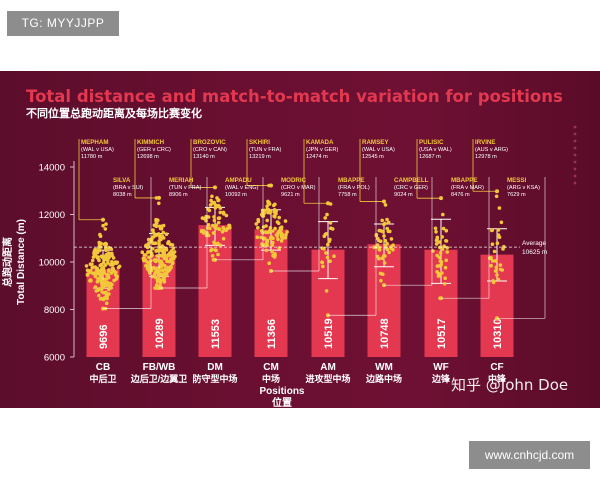 This screenshot has width=600, height=480. Describe the element at coordinates (534, 252) in the screenshot. I see `average-value: 10625 m` at that location.